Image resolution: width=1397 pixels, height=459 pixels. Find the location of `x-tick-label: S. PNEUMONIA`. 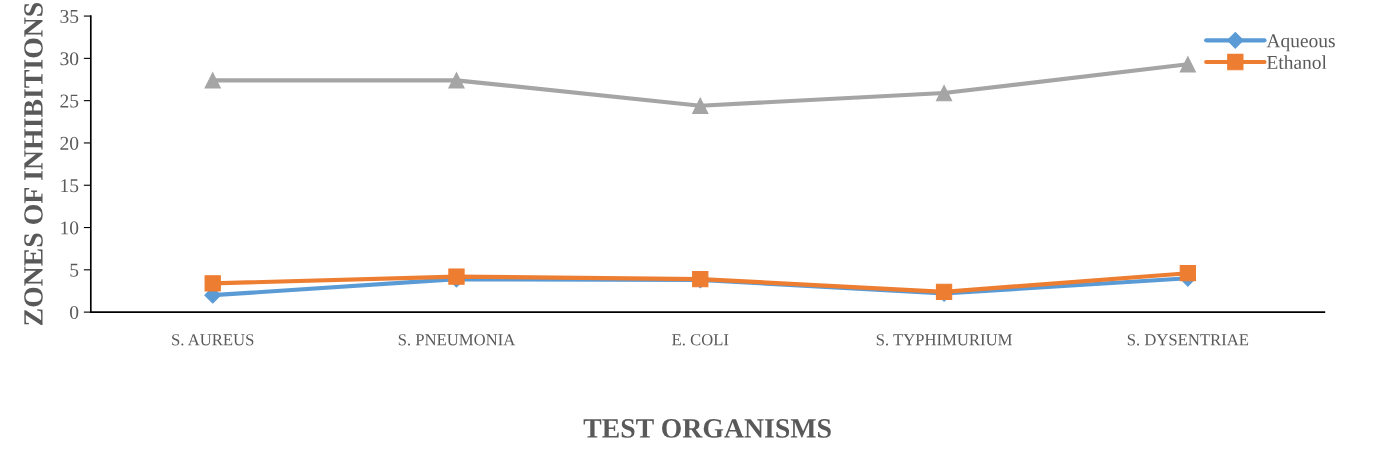

x-tick-label: S. PNEUMONIA is located at coordinates (457, 340).